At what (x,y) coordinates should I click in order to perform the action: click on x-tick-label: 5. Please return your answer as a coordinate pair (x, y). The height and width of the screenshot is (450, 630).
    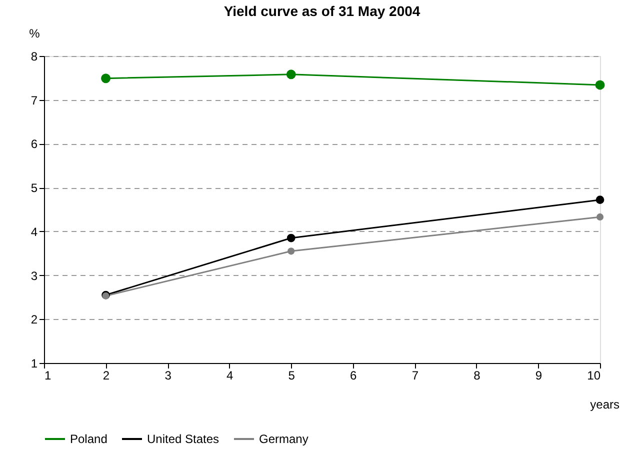
    Looking at the image, I should click on (292, 375).